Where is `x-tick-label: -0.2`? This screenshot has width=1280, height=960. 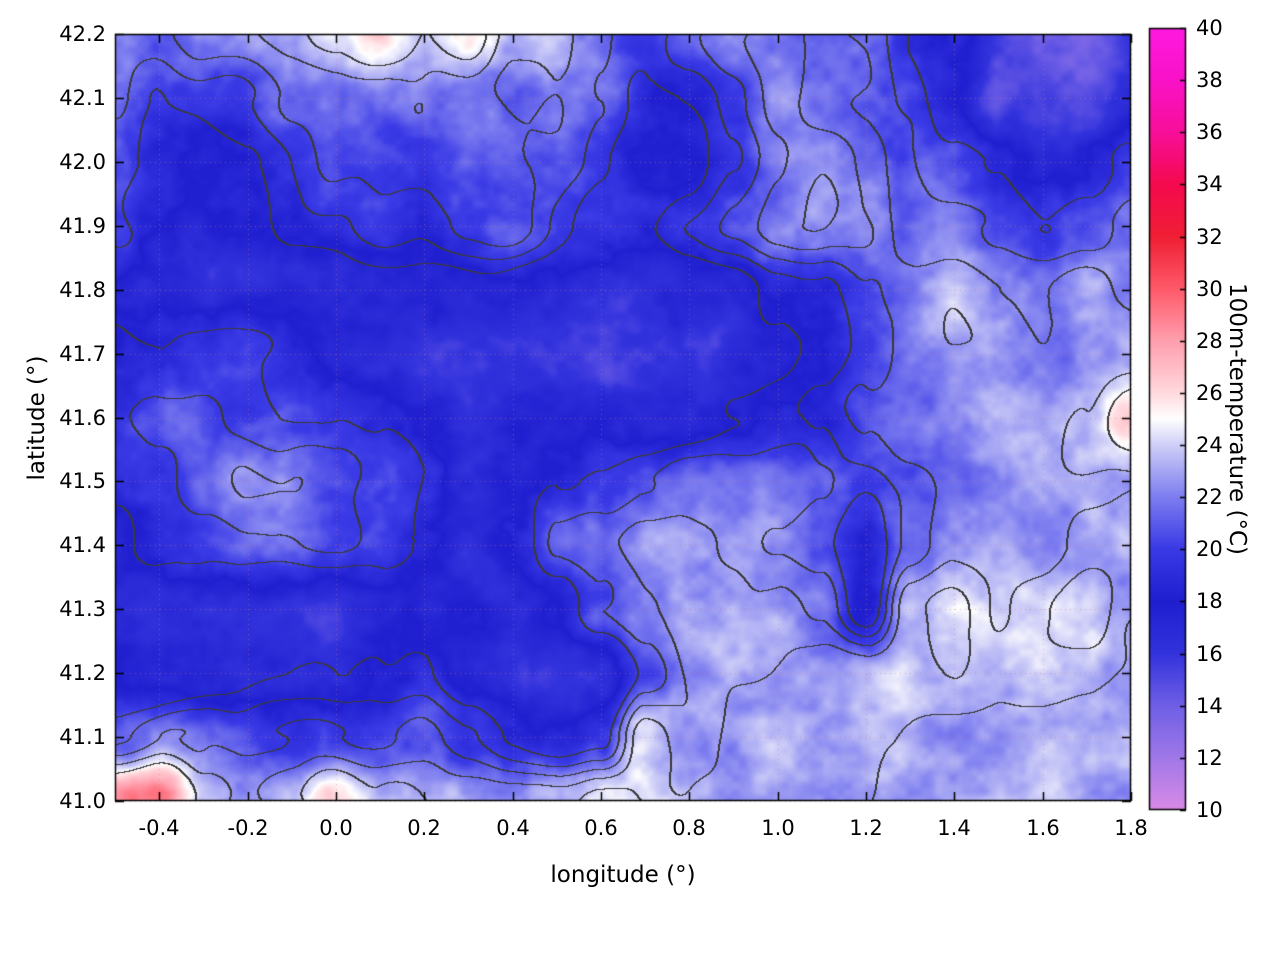 x-tick-label: -0.2 is located at coordinates (248, 828).